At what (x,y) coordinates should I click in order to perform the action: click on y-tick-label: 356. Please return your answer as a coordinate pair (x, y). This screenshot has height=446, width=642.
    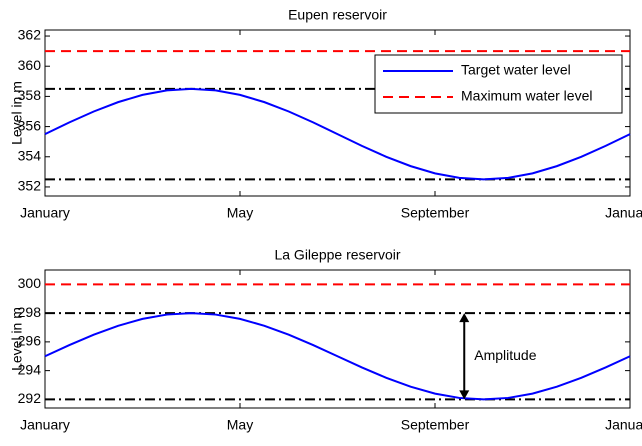
    Looking at the image, I should click on (30, 125).